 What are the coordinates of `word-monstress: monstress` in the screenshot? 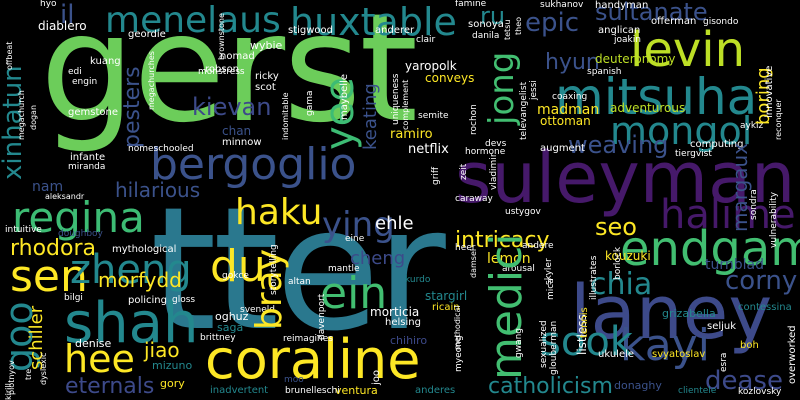 It's located at (221, 72).